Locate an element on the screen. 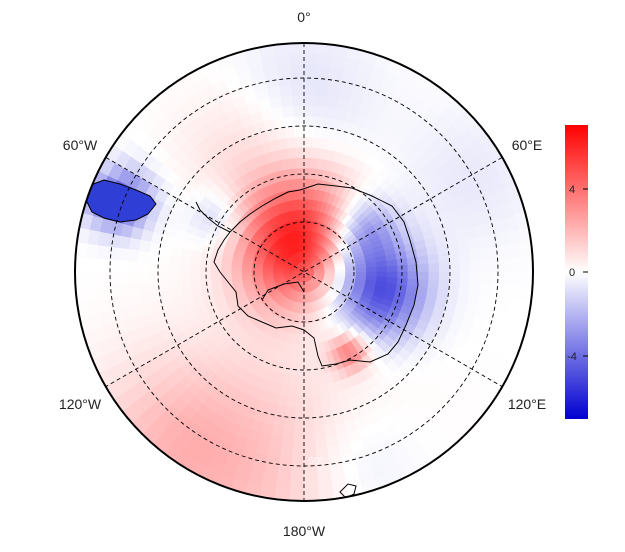 The image size is (625, 552). lon-label-60w: 60°W is located at coordinates (80, 145).